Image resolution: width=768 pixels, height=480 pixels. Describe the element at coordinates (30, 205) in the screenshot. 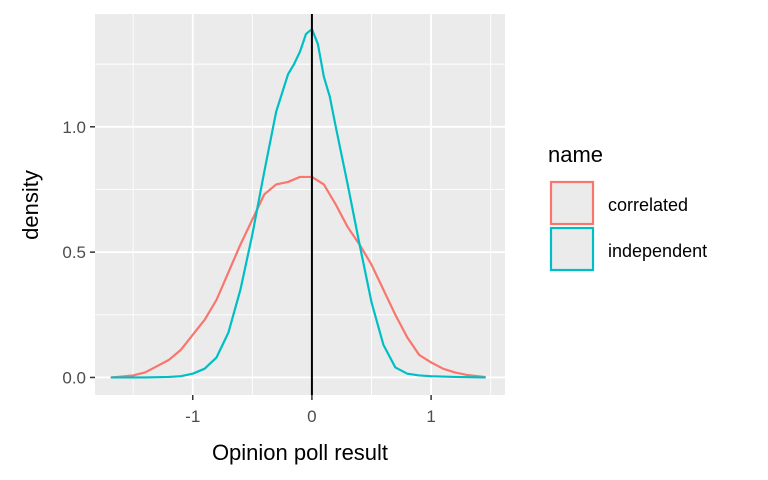

I see `y-axis-title: density` at that location.